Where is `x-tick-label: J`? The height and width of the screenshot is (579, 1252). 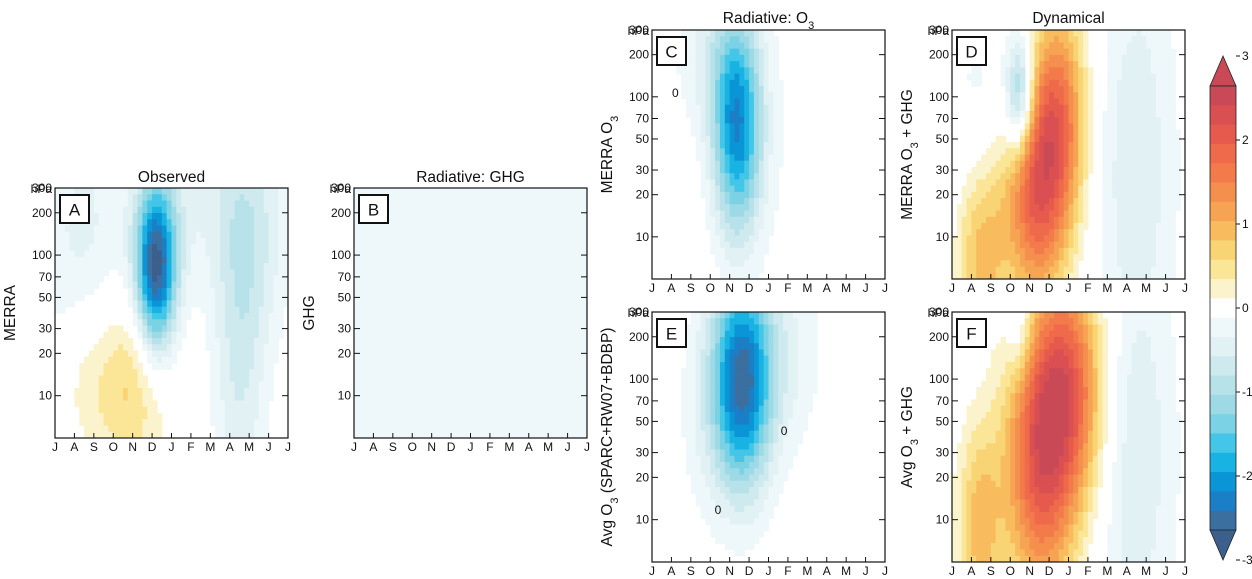 x-tick-label: J is located at coordinates (769, 288).